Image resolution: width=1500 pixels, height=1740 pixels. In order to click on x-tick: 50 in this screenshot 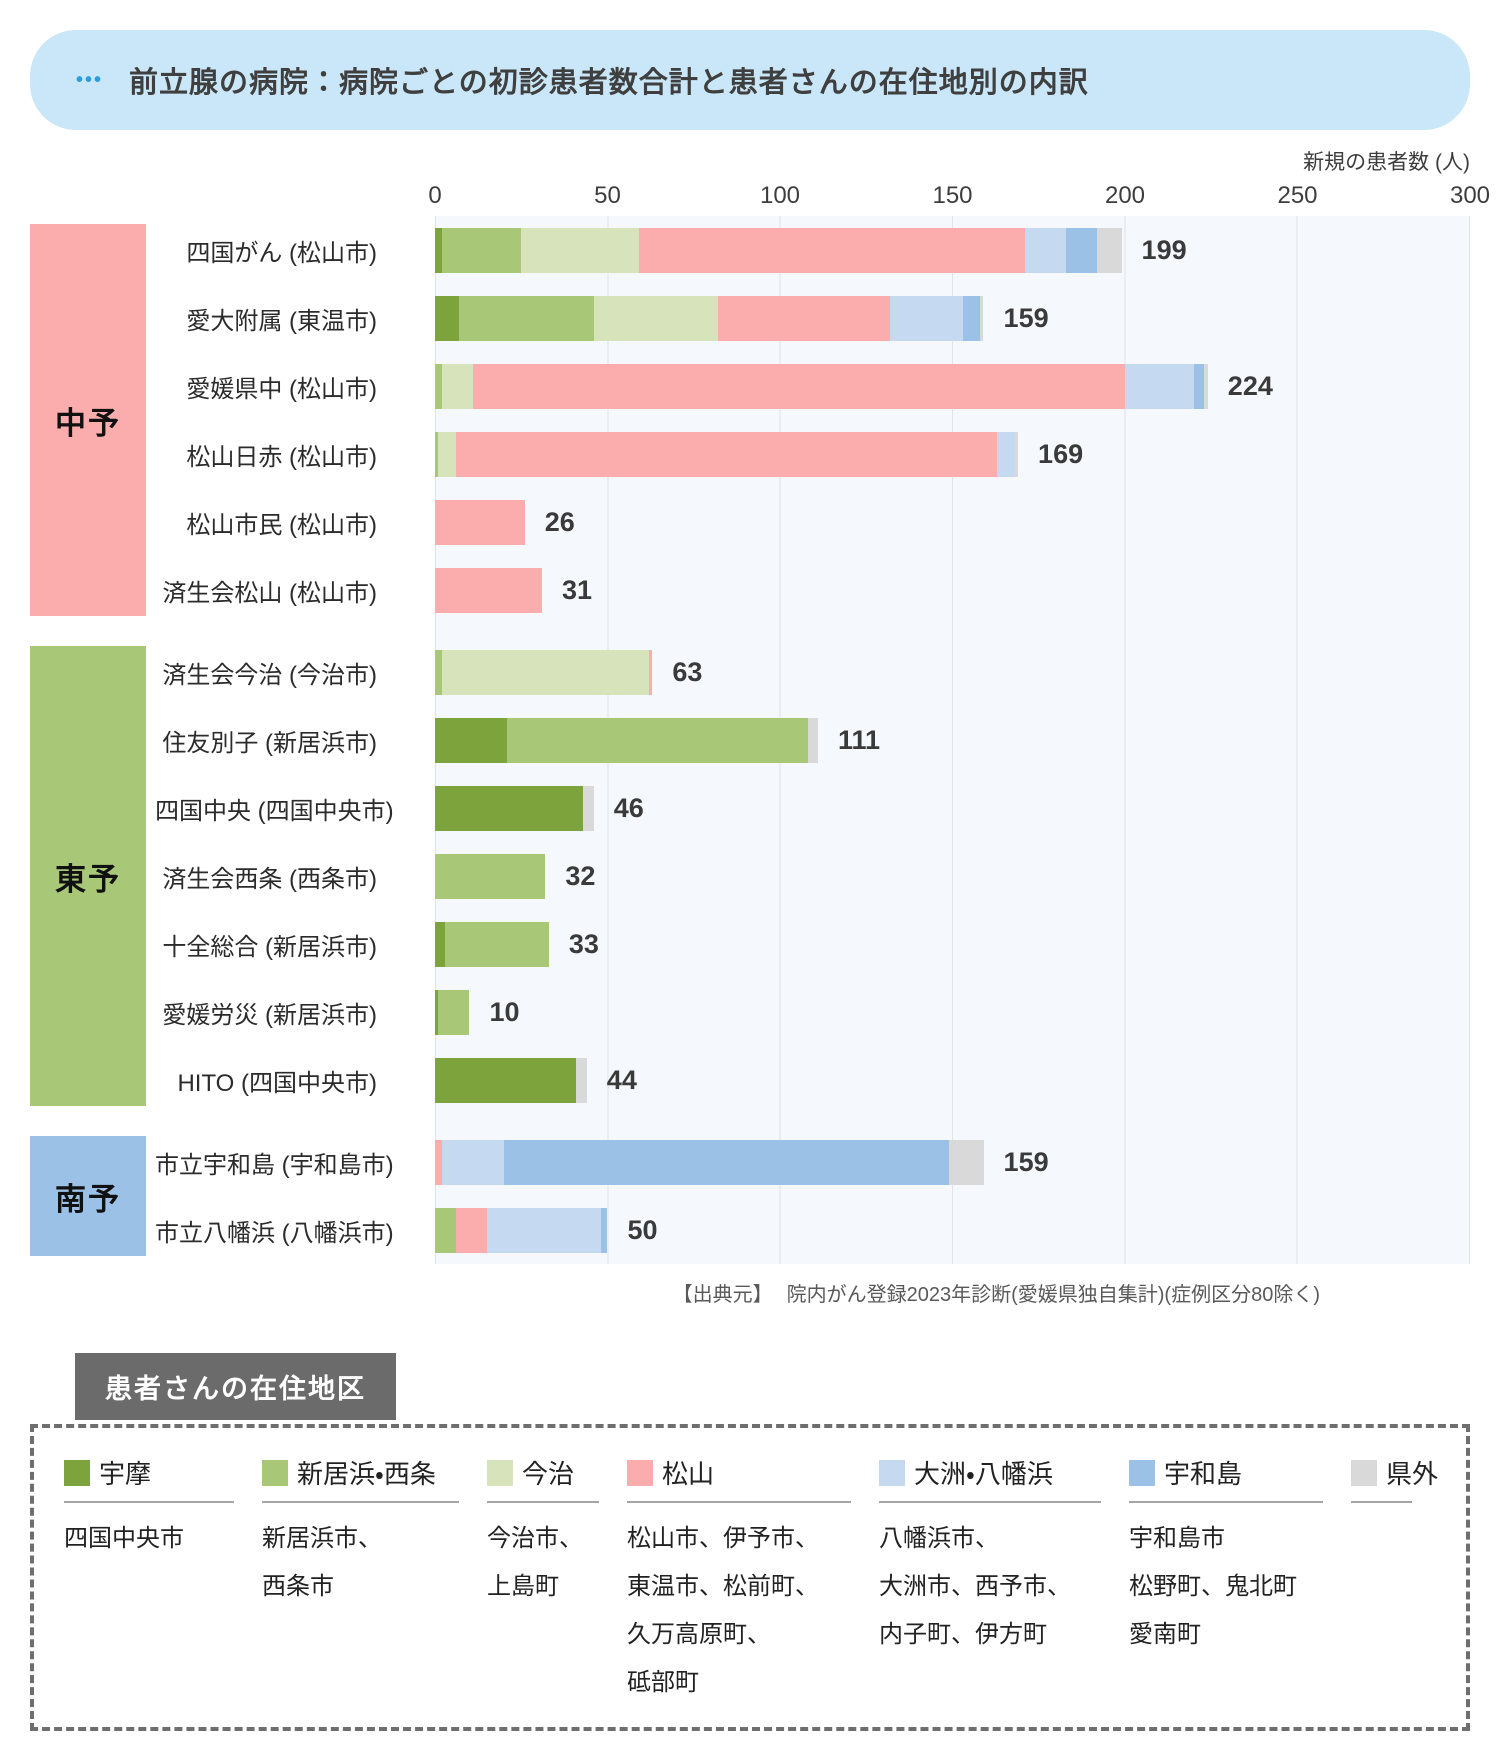, I will do `click(607, 195)`.